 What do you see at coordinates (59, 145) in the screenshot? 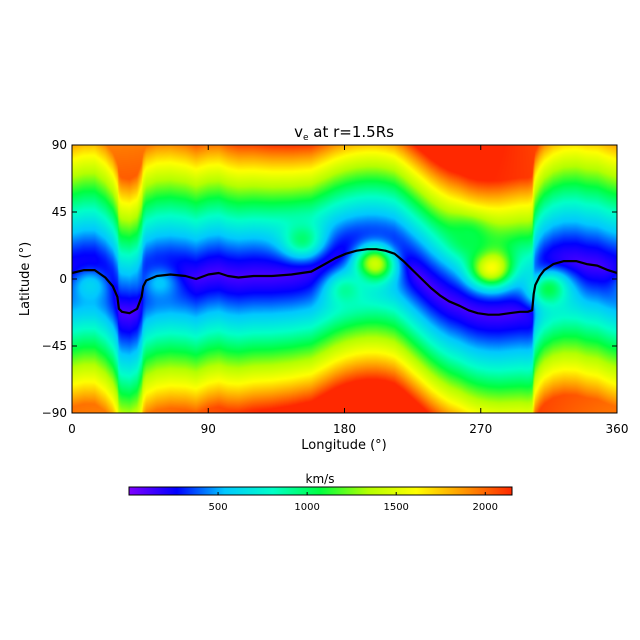
I see `y-tick-label: 90` at bounding box center [59, 145].